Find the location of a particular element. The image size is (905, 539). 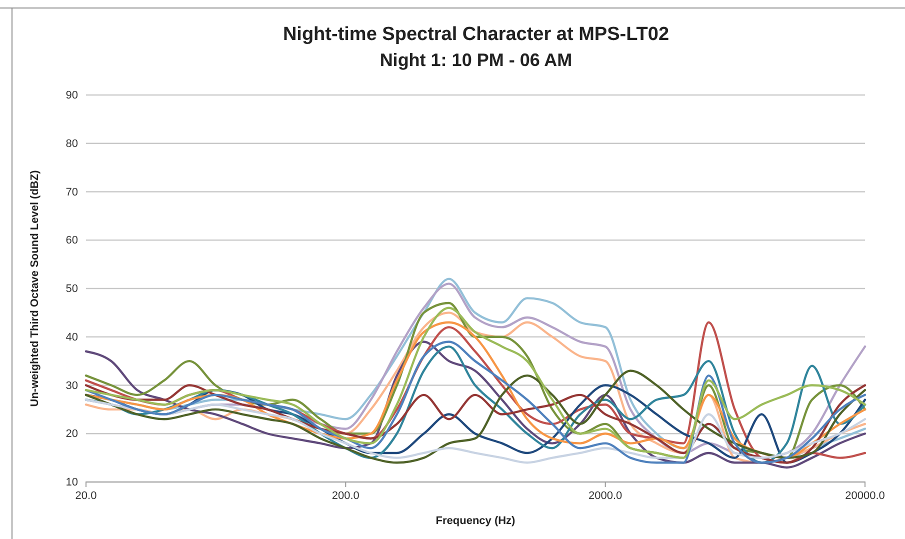

x-tick-label: 20.0 is located at coordinates (86, 496).